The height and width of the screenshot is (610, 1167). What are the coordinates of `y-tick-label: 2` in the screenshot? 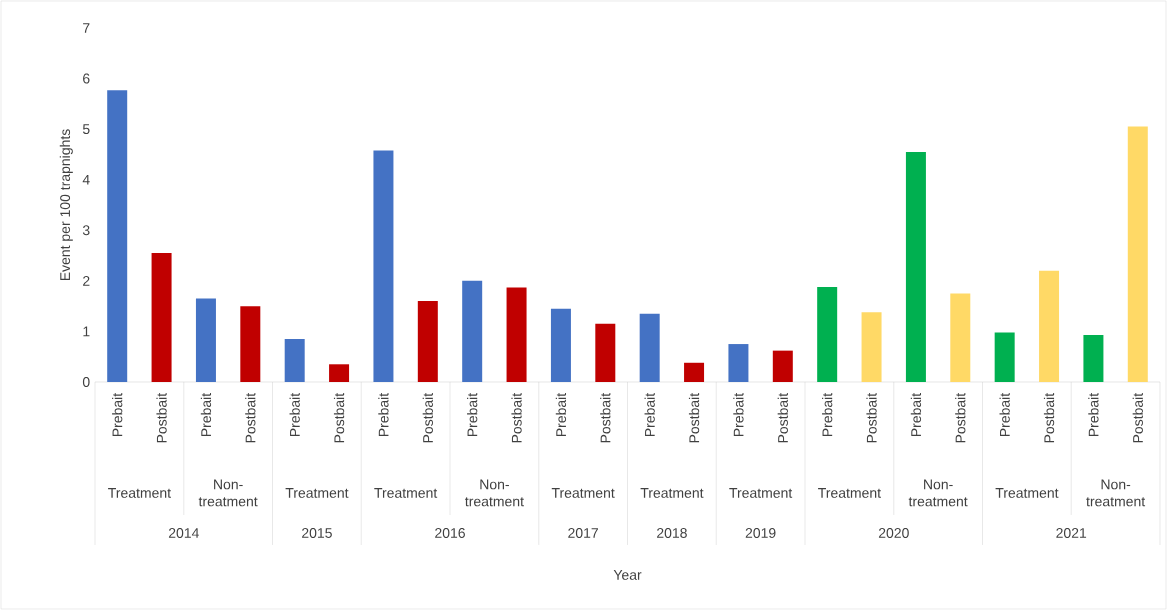 It's located at (86, 280).